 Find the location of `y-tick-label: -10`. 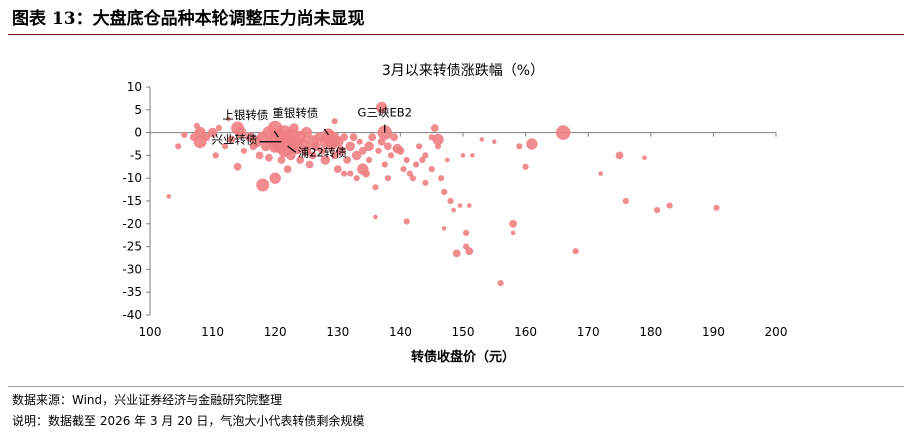

y-tick-label: -10 is located at coordinates (132, 178).